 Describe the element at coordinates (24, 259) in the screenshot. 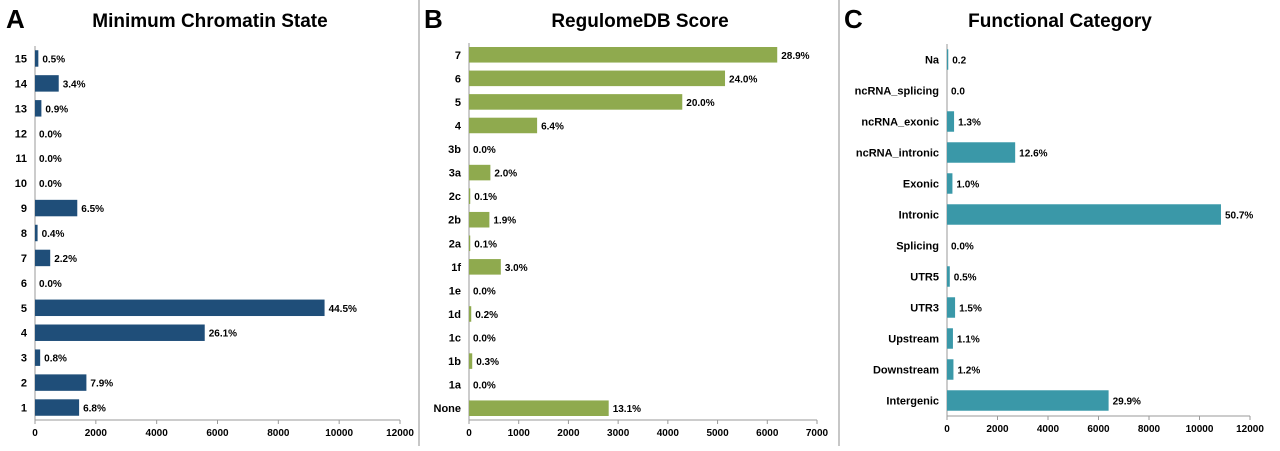

I see `category-label: 7` at that location.